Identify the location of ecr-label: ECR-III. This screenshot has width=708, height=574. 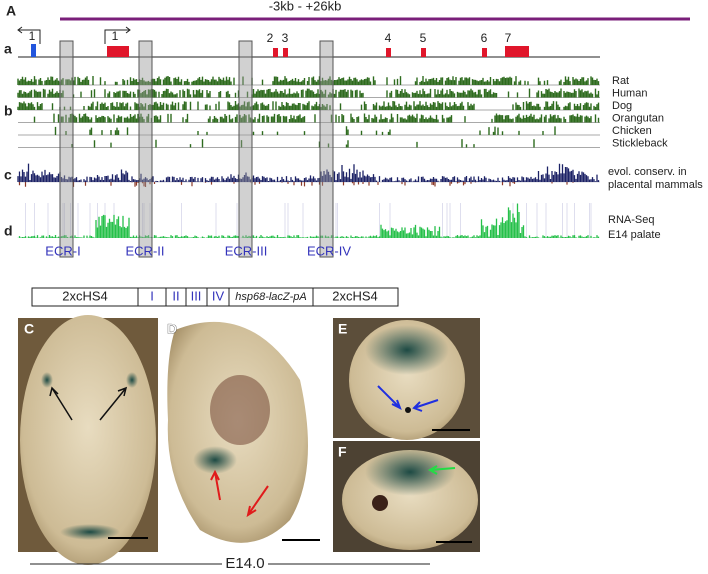
(246, 250).